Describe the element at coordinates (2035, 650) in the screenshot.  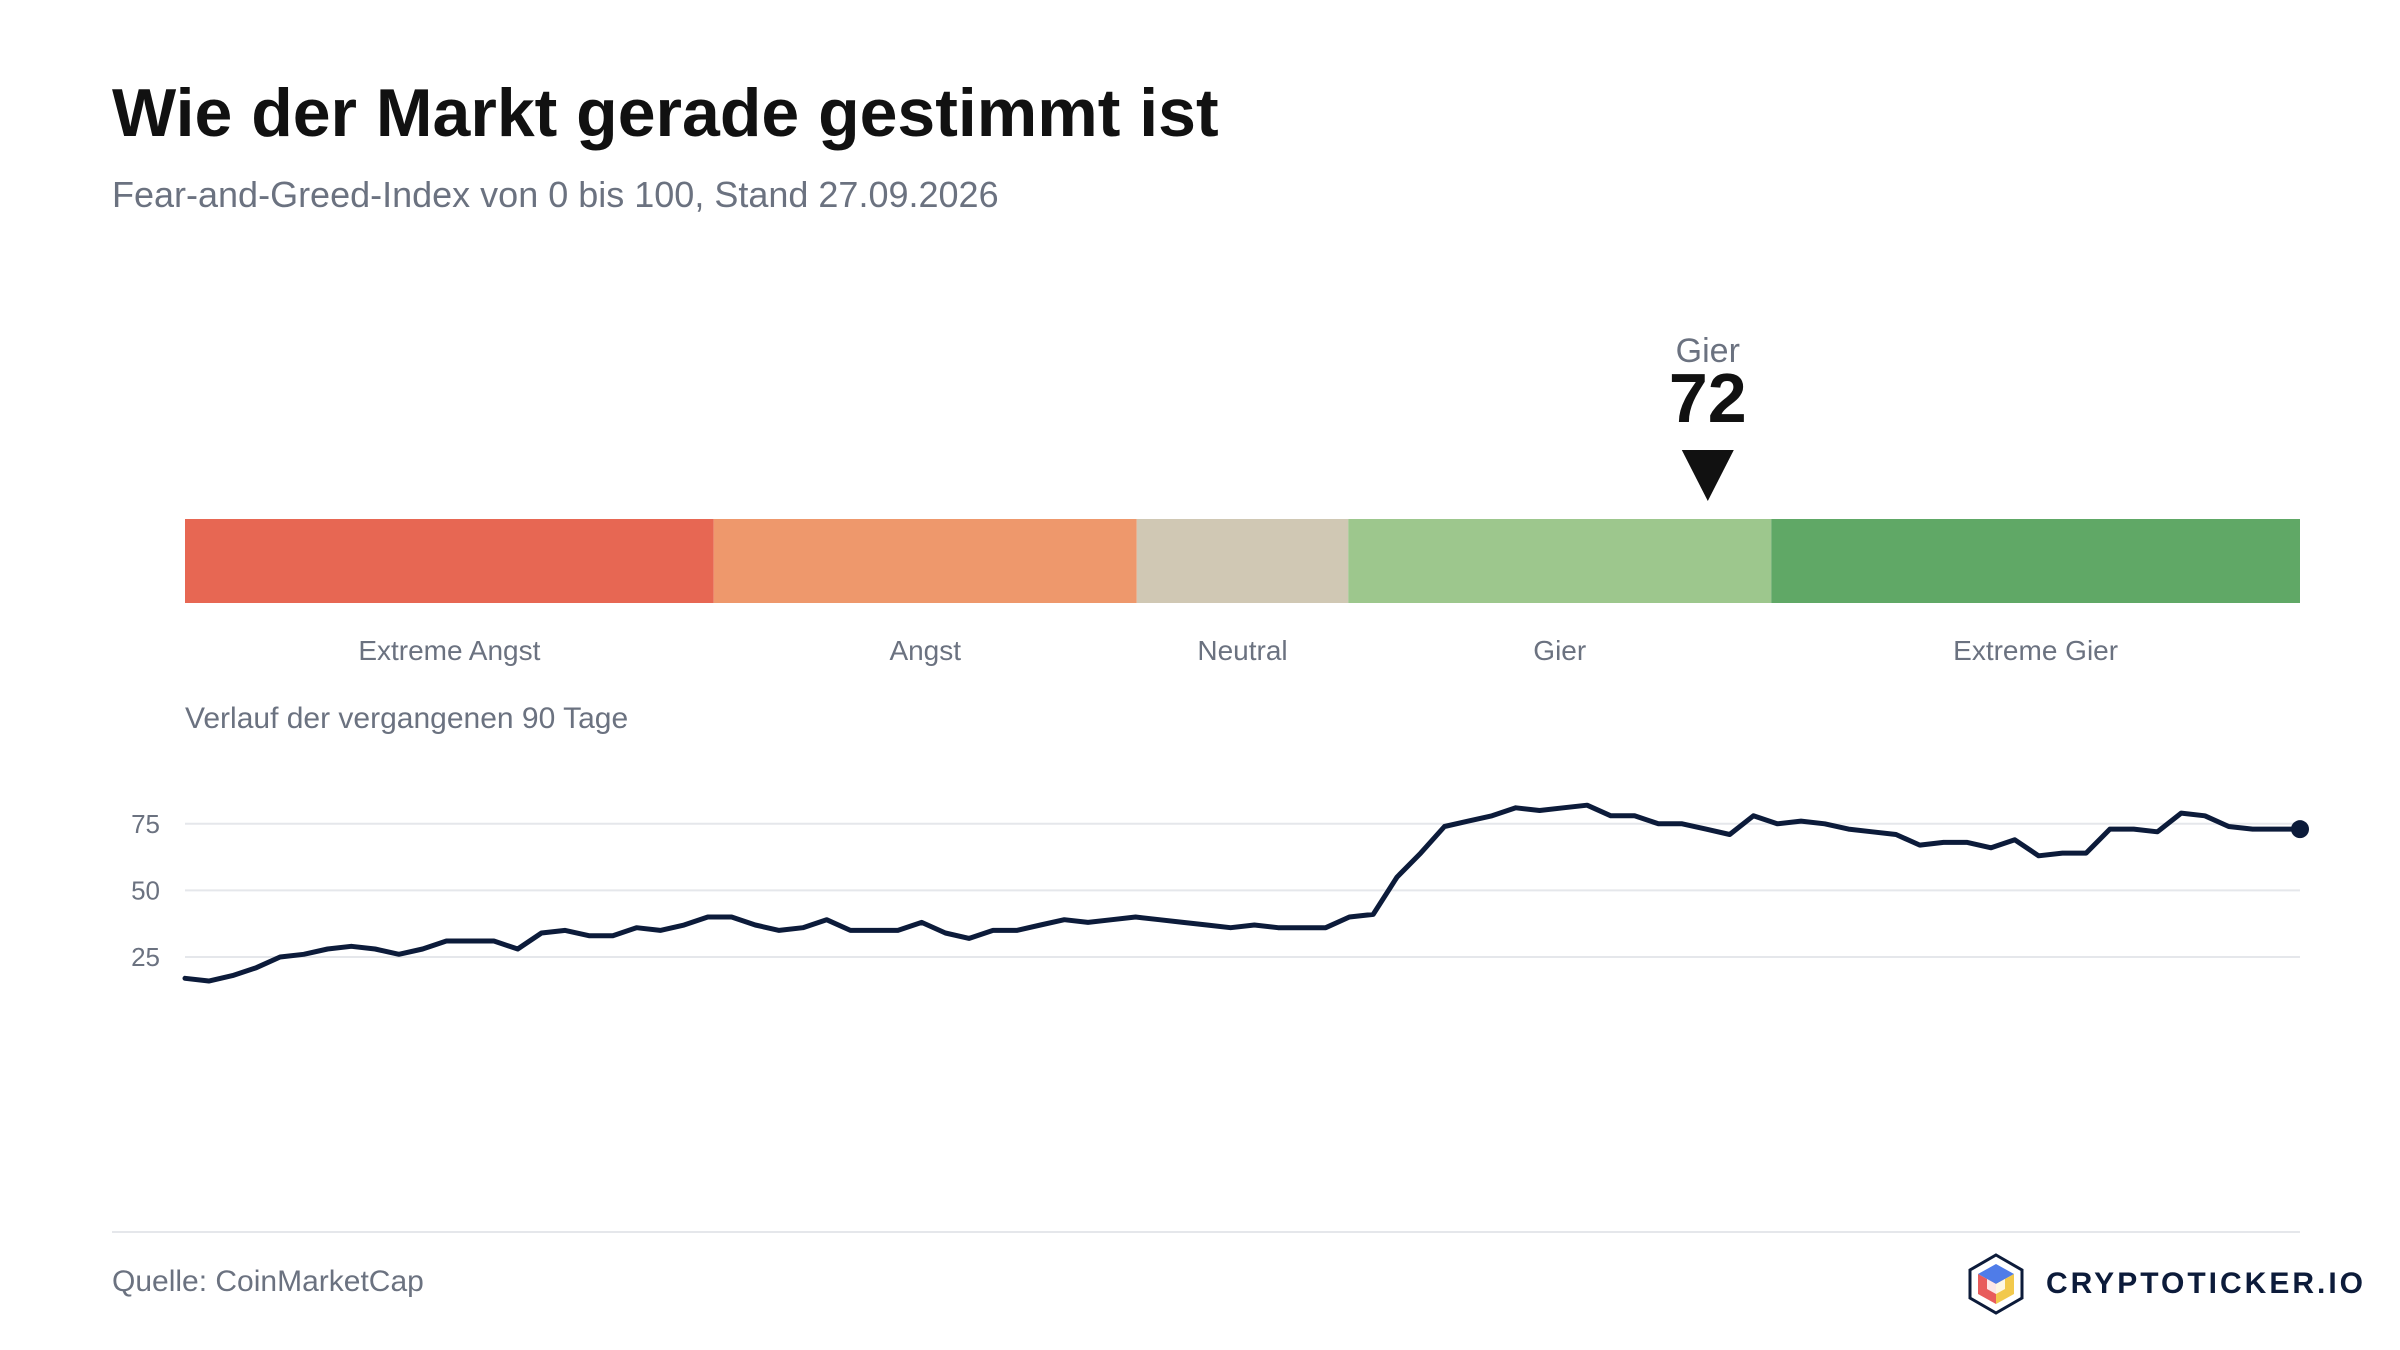
I see `gauge-segment-label: Extreme Gier` at that location.